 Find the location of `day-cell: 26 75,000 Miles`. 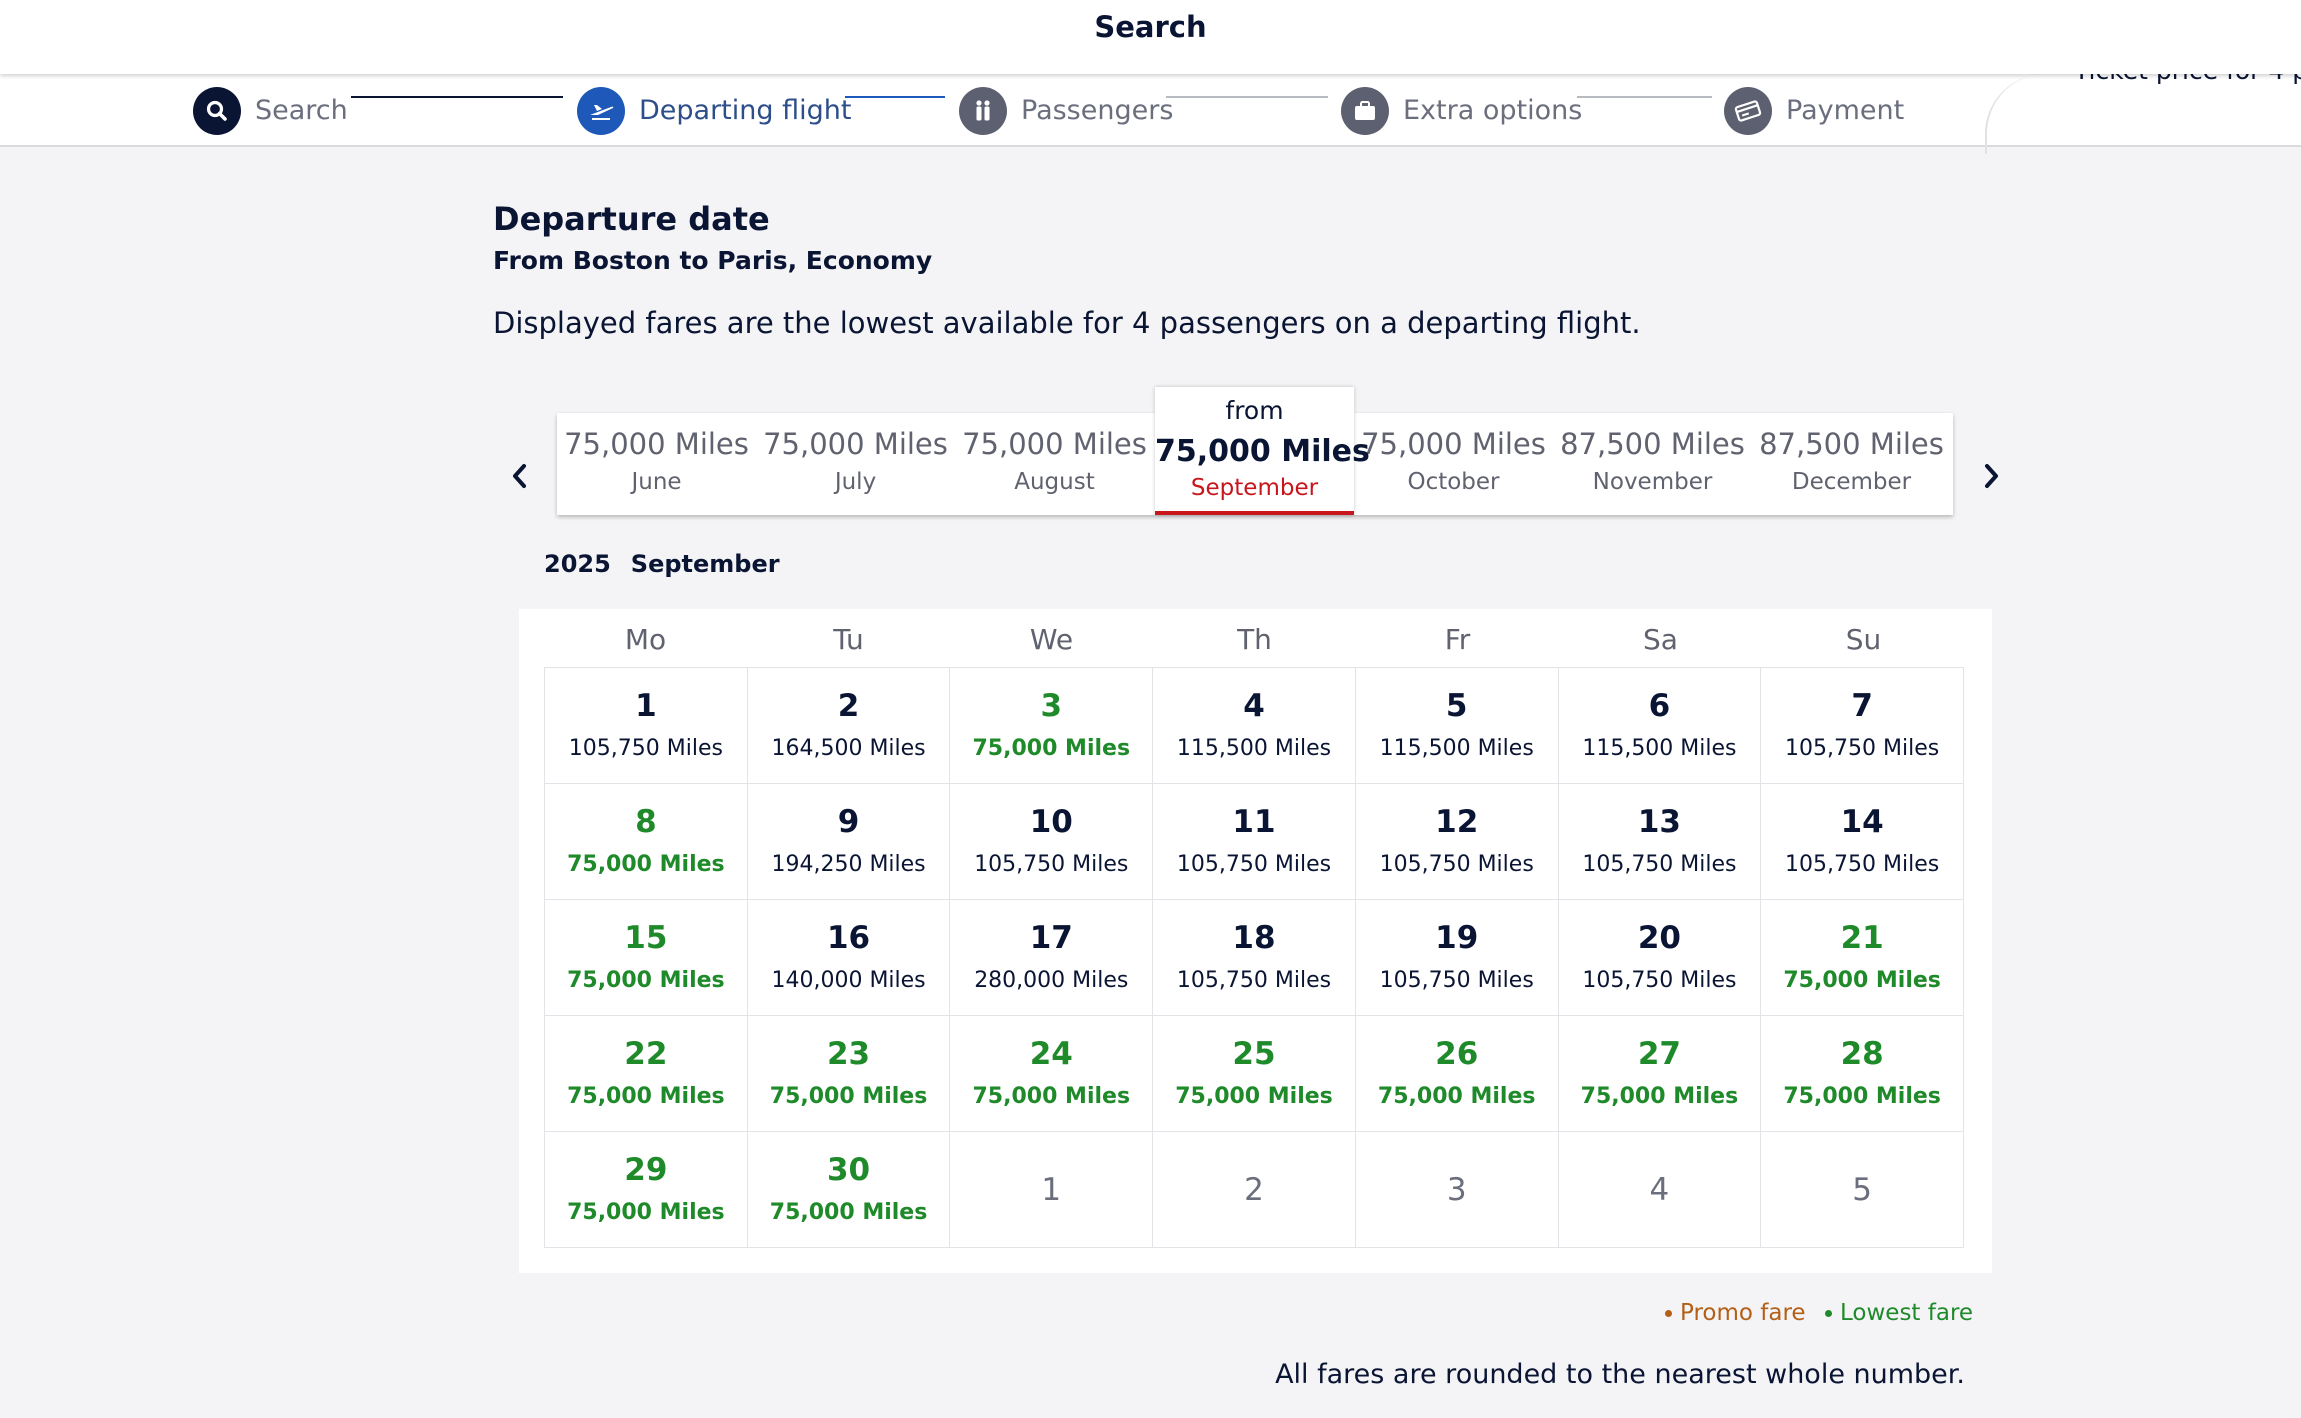

day-cell: 26 75,000 Miles is located at coordinates (1457, 1074).